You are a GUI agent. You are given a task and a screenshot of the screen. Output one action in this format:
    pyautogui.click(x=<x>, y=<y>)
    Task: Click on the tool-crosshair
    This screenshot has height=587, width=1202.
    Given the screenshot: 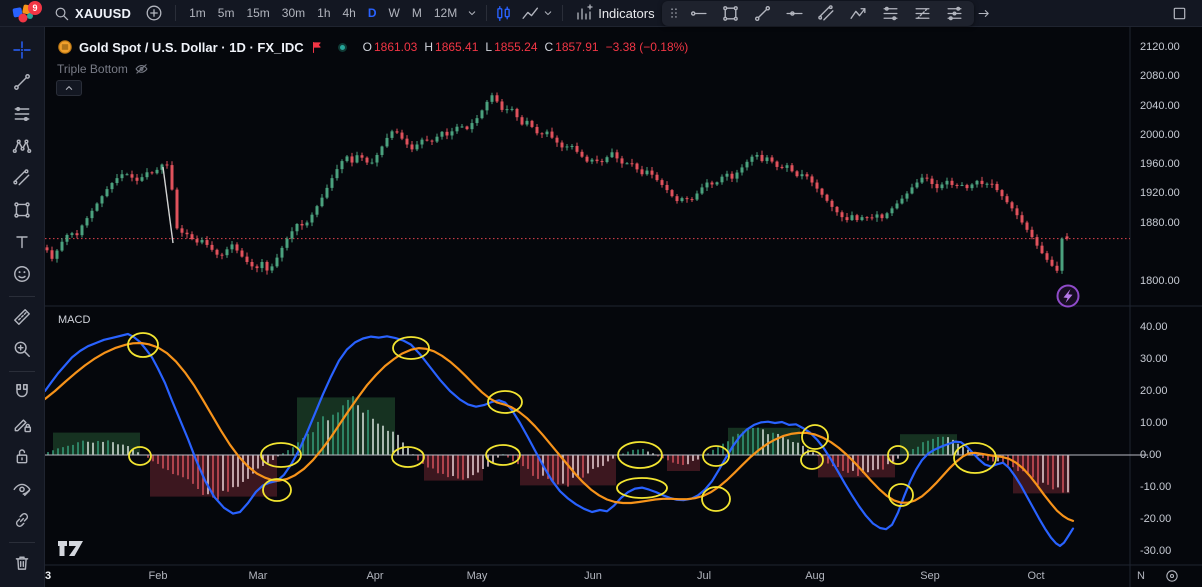 What is the action you would take?
    pyautogui.click(x=22, y=50)
    